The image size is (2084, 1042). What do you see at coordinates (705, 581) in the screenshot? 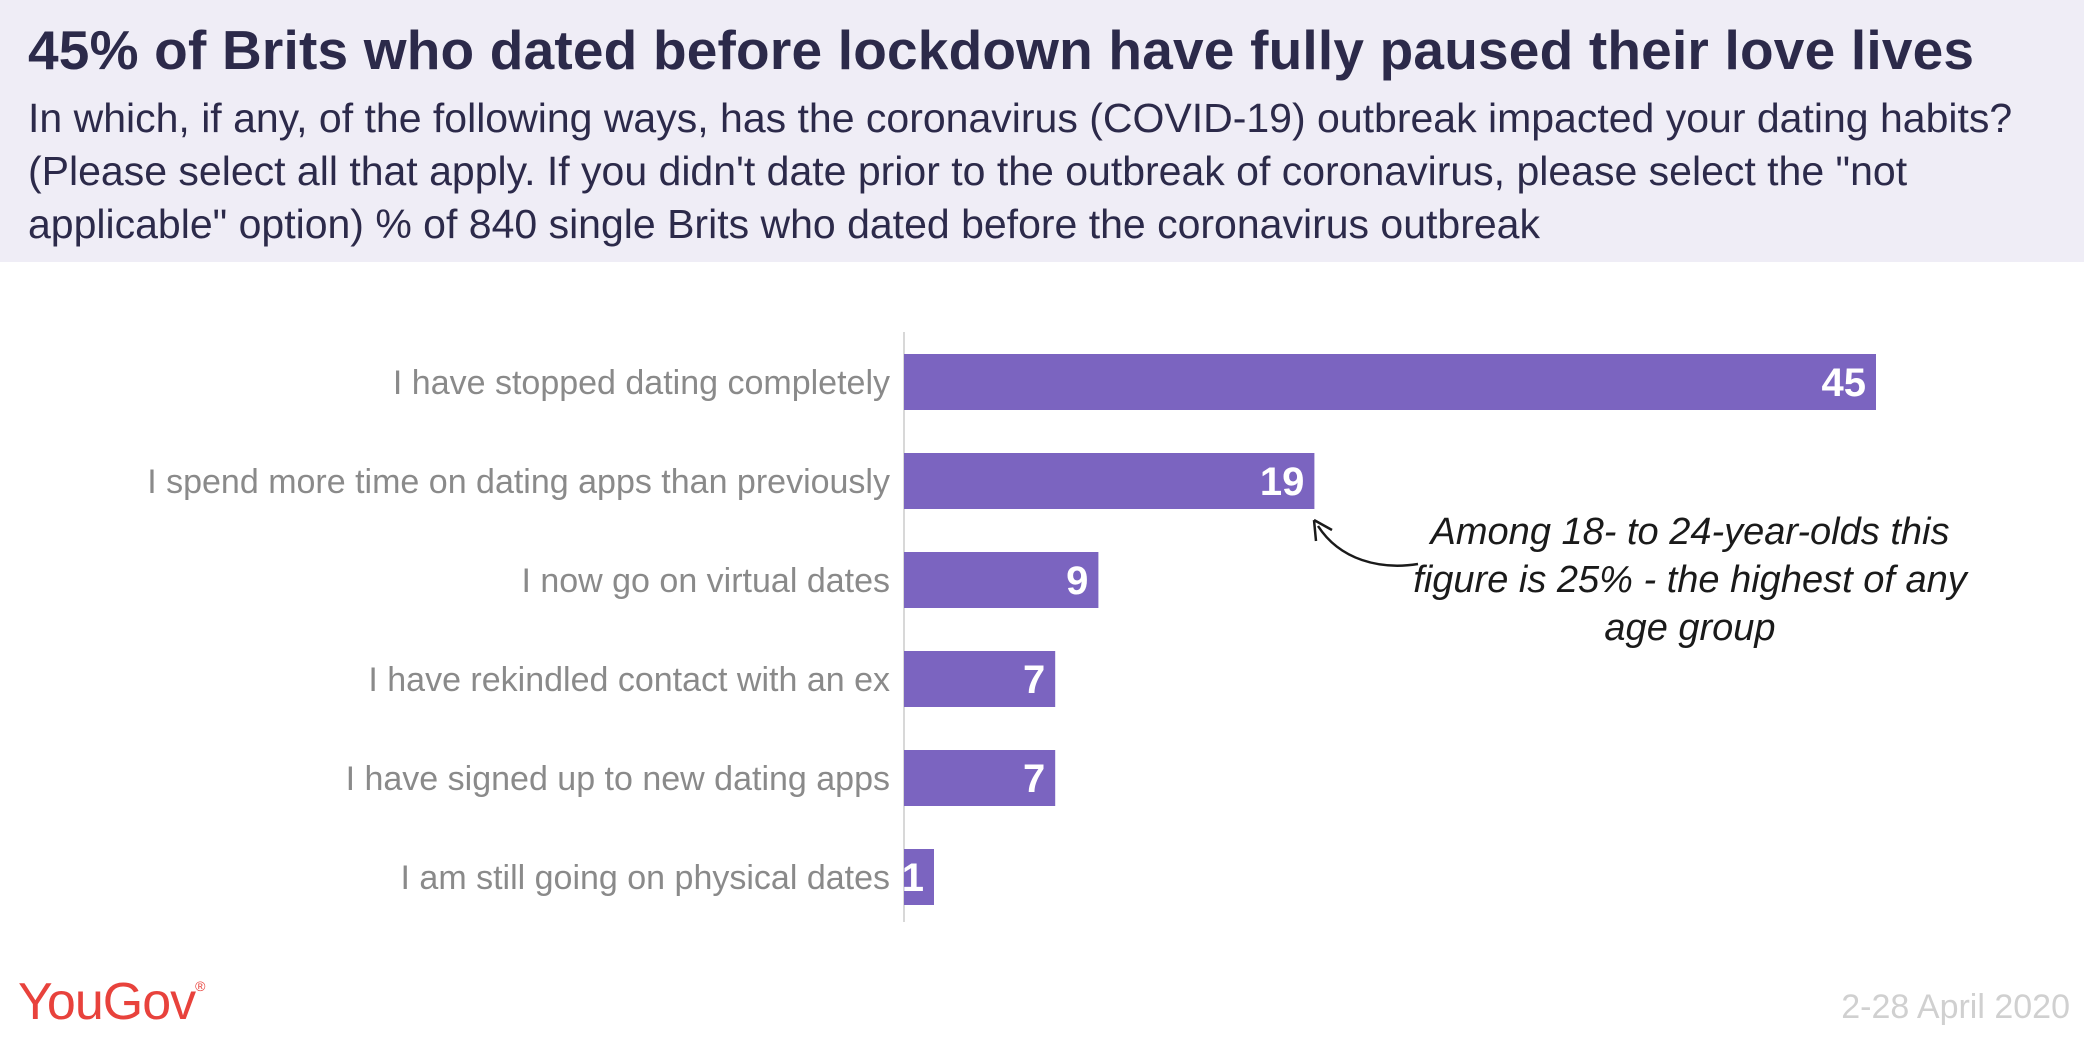
I see `category-label: I now go on virtual dates` at bounding box center [705, 581].